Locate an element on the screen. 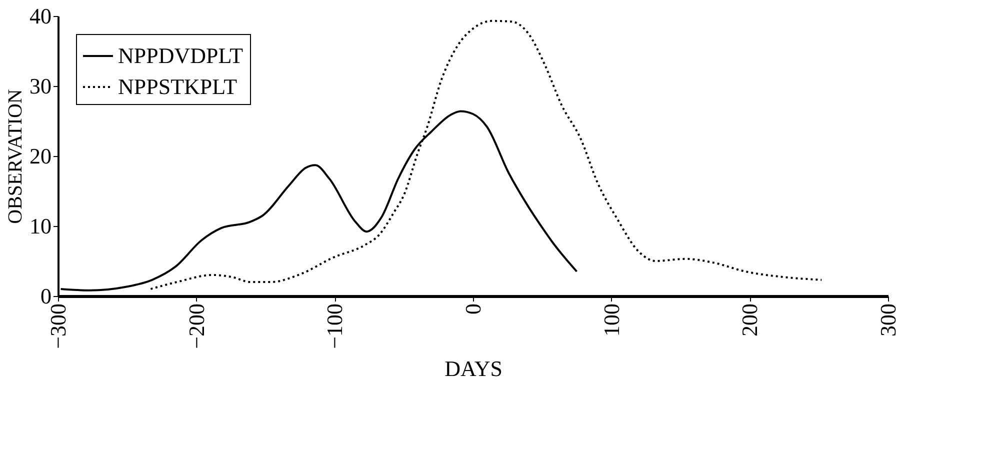  y-tick-label: 30 is located at coordinates (41, 86).